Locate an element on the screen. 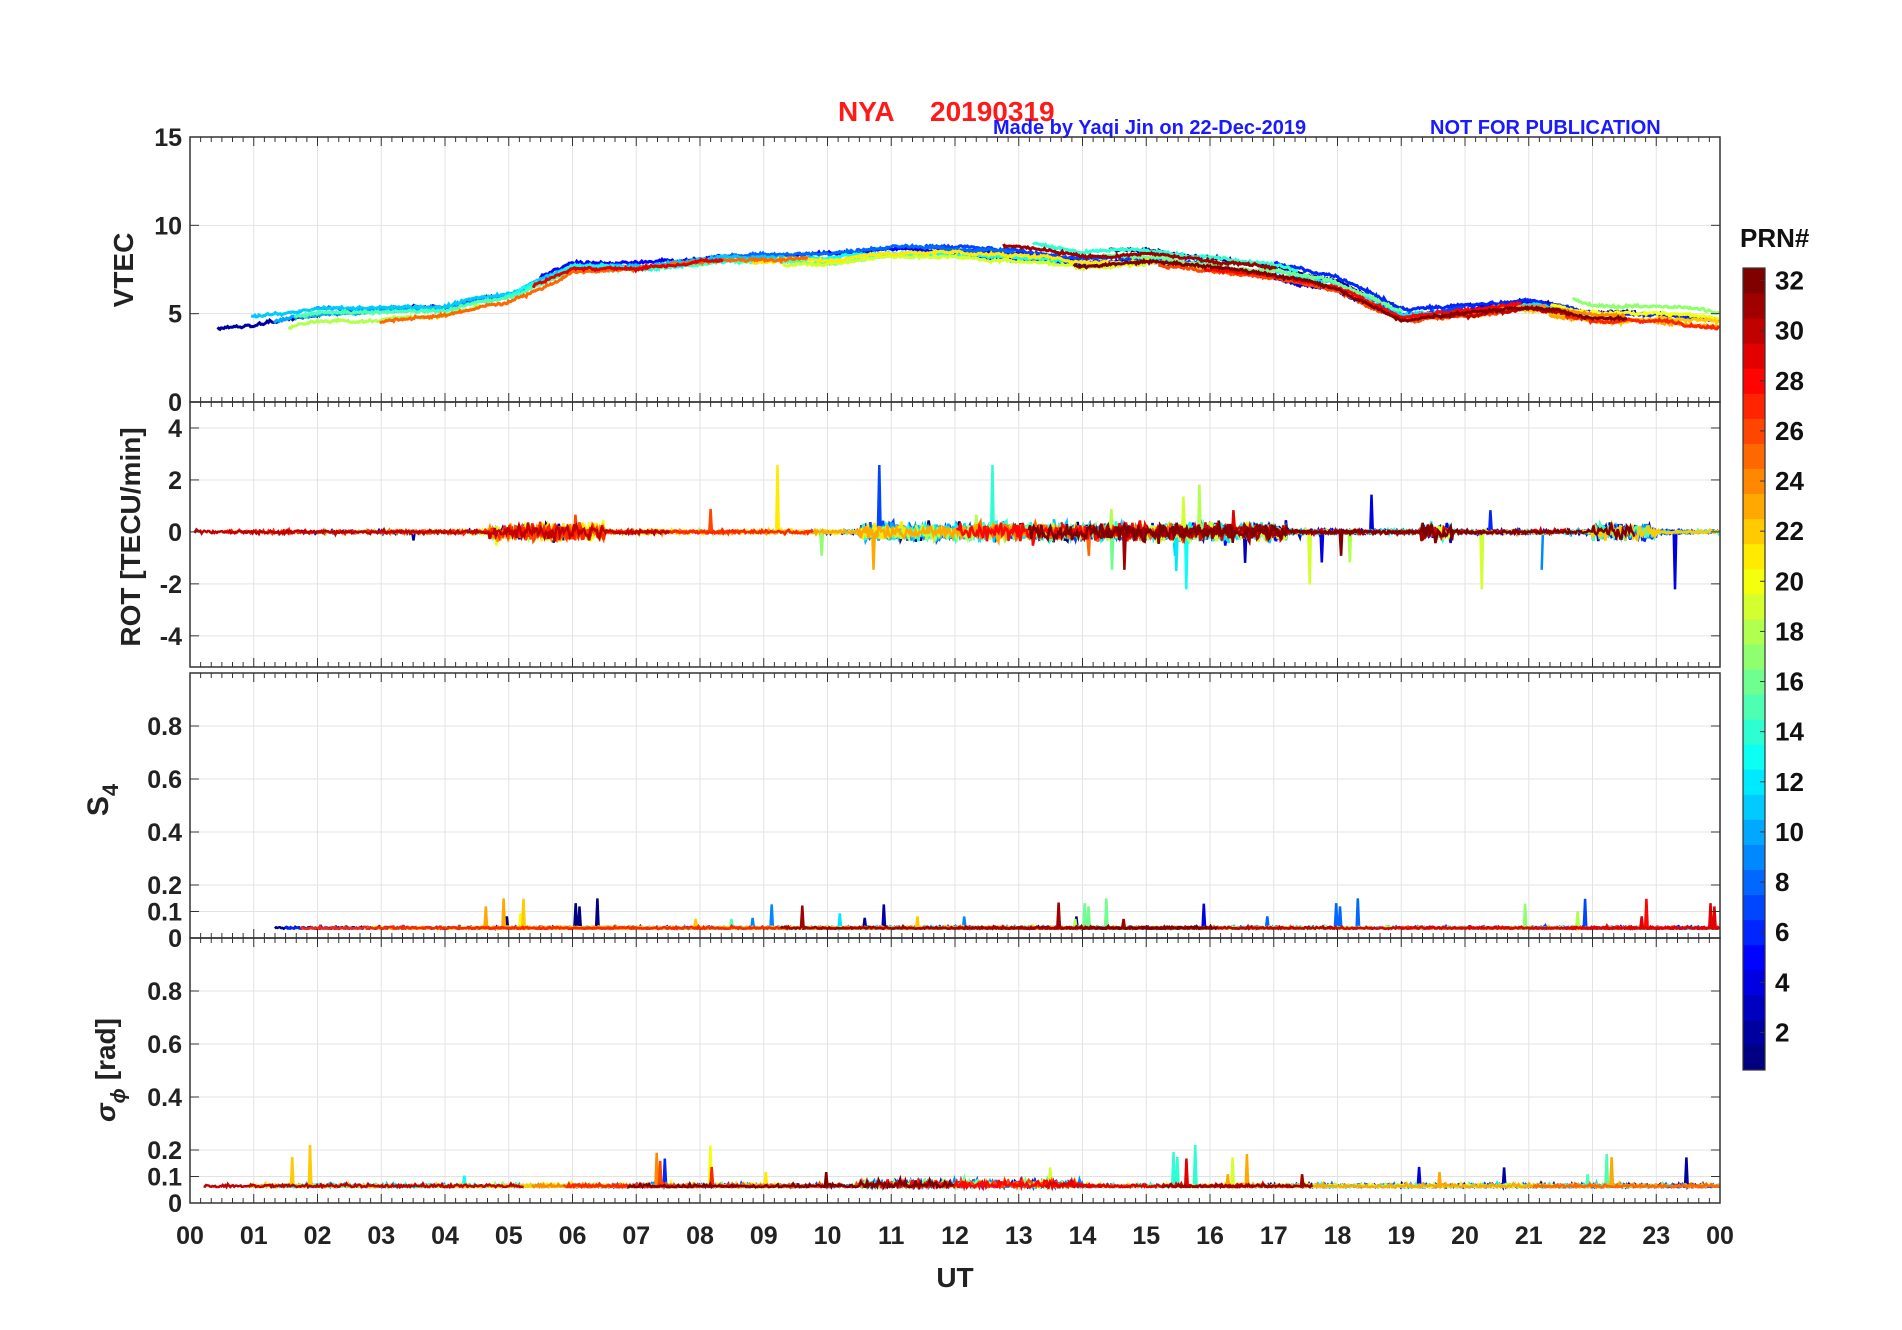 This screenshot has height=1330, width=1902. s4-ytick-label: 0.6 is located at coordinates (164, 780).